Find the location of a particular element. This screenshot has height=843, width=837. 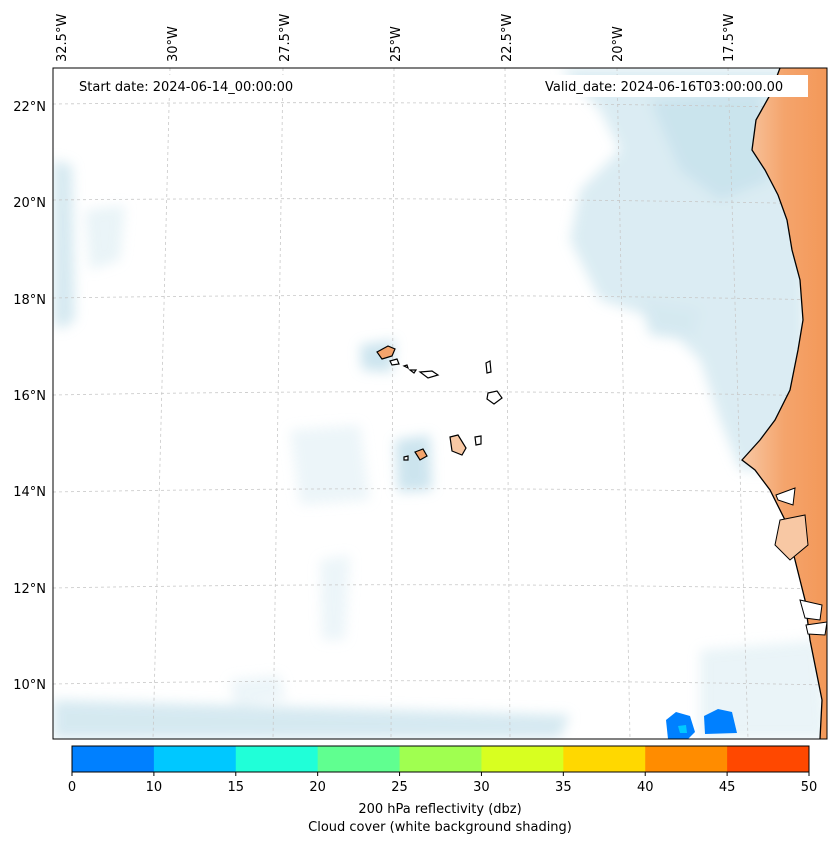

colorbar-segments is located at coordinates (441, 759).